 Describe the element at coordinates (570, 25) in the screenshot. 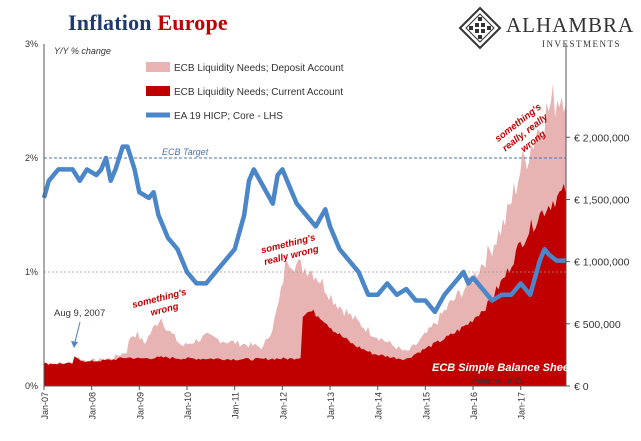

I see `logo-name: ALHAMBRA` at that location.